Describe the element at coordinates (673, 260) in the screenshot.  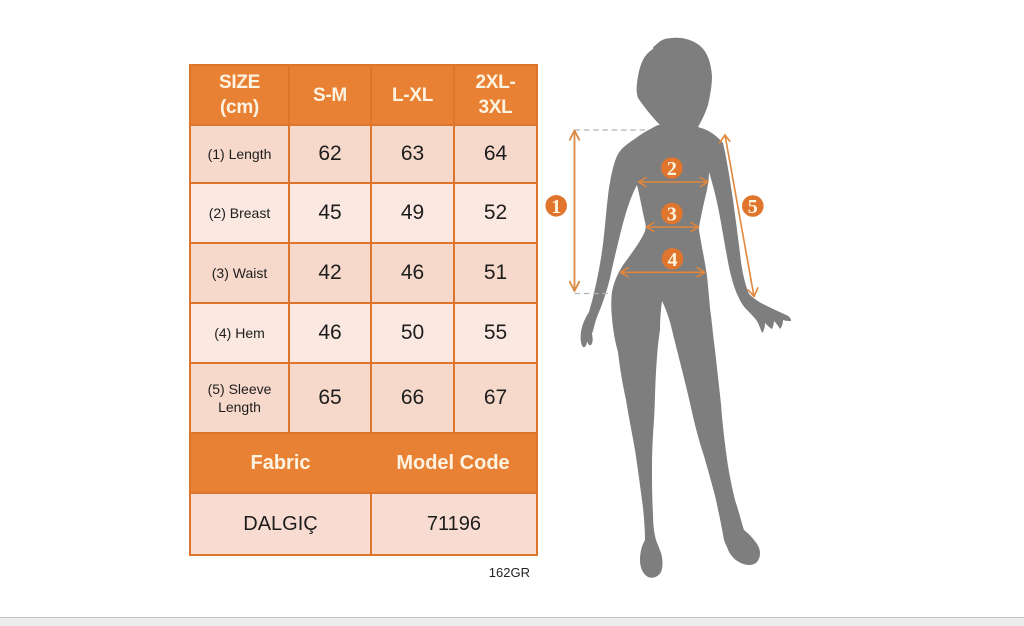
I see `svg-text: 4` at that location.